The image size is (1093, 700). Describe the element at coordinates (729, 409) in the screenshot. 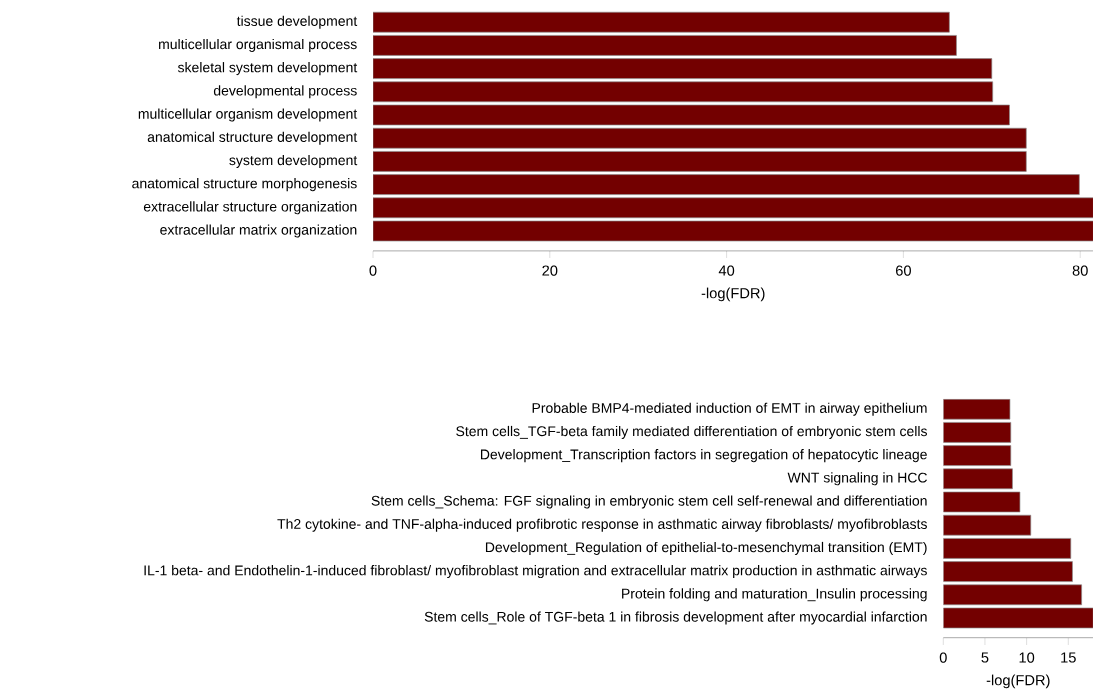

I see `y-tick-label: Probable BMP4-mediated induction of EMT in airway epithelium` at that location.